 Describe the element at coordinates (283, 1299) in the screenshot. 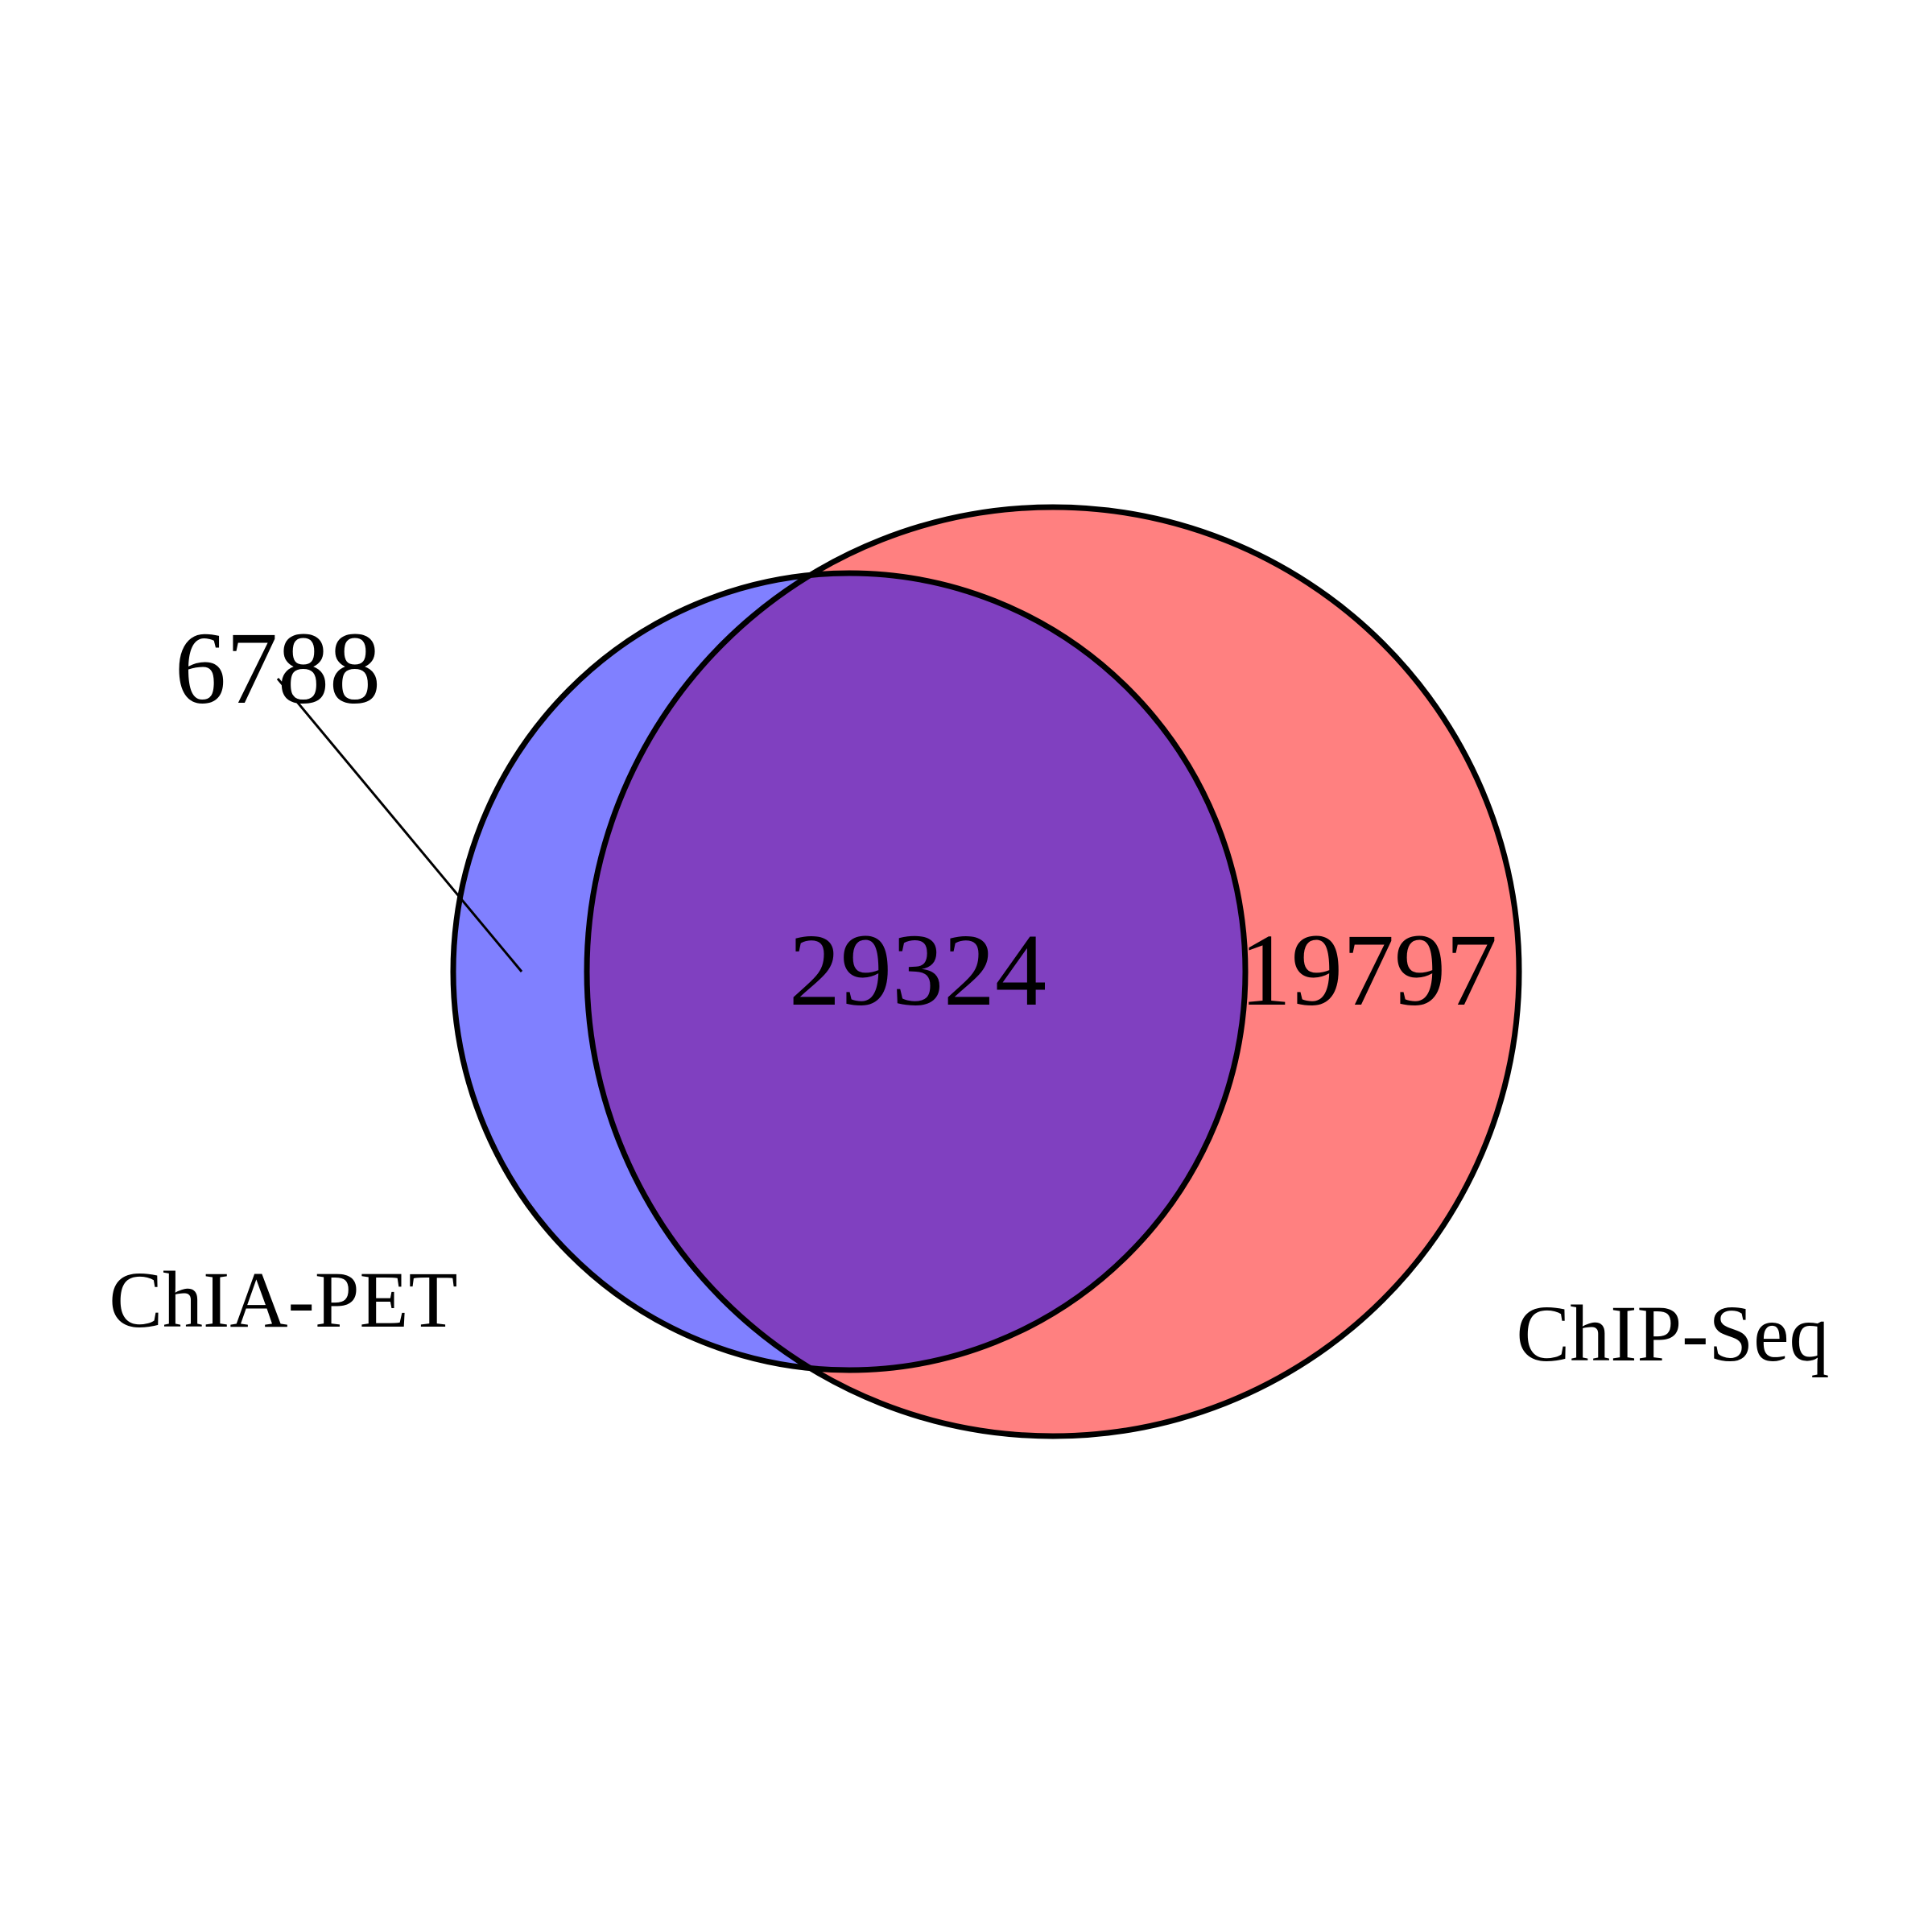

I see `chia-pet-set-label: ChIA-PET` at that location.